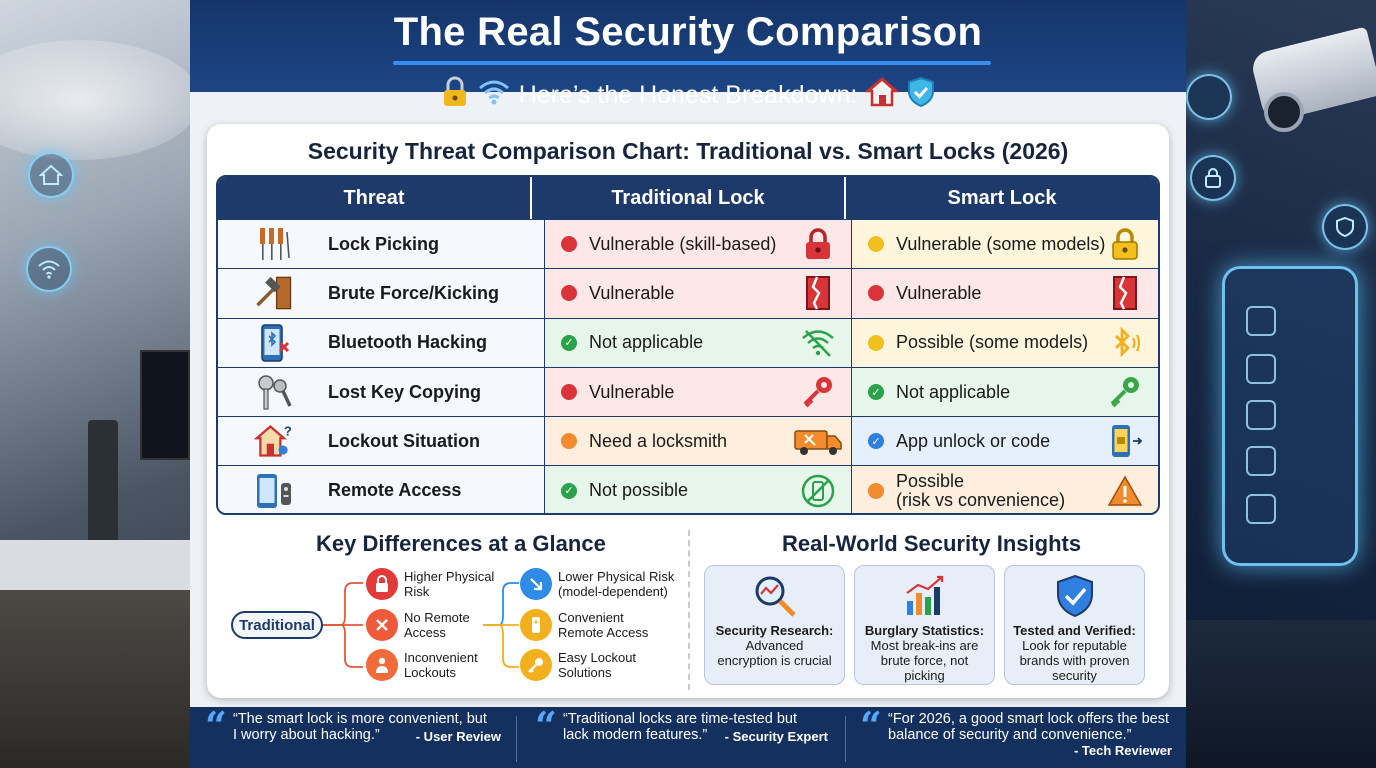 The height and width of the screenshot is (768, 1376). I want to click on threat-label: Bluetooth Hacking, so click(408, 342).